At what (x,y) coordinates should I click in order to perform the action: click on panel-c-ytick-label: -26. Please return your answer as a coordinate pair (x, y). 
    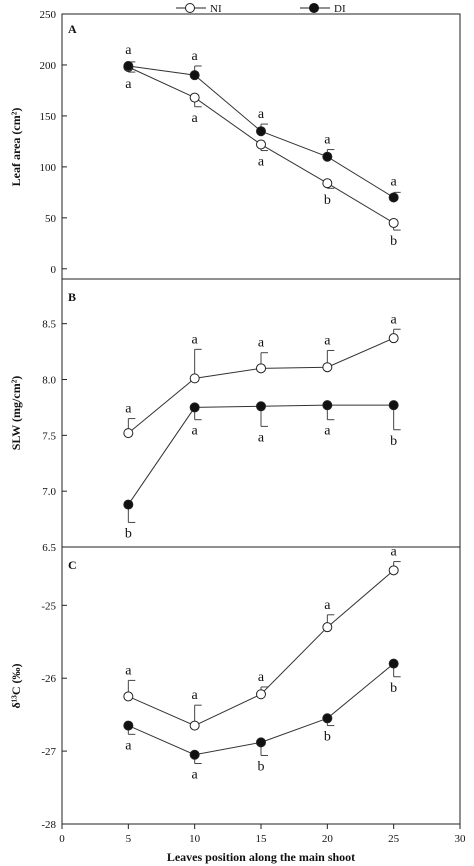
    Looking at the image, I should click on (48, 679).